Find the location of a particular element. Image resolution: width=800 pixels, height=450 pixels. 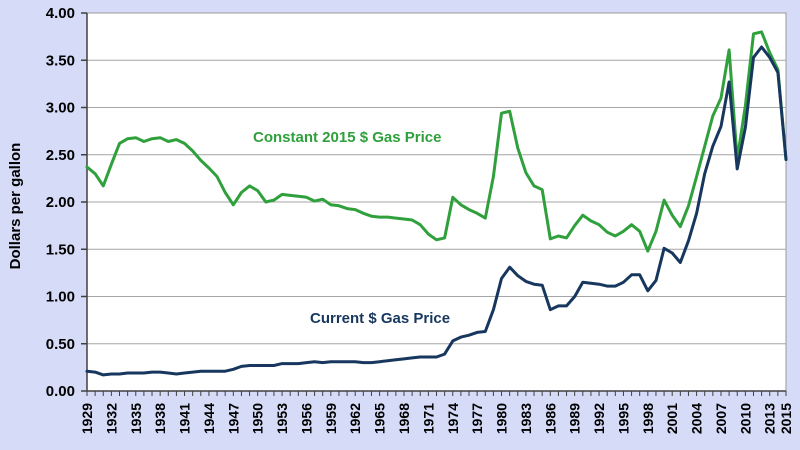

x-tick-label: 1986 is located at coordinates (550, 418).